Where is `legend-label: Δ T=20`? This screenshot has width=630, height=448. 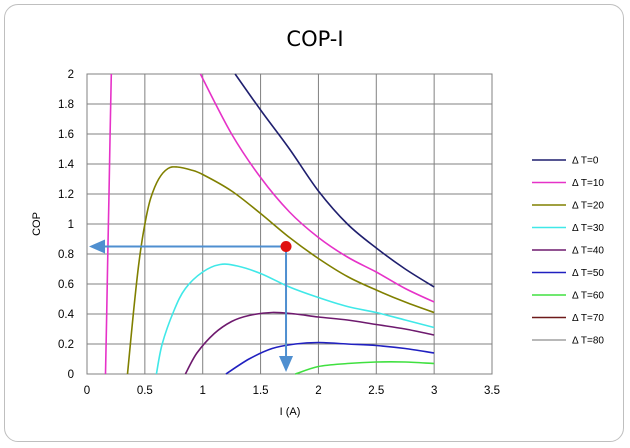
legend-label: Δ T=20 is located at coordinates (588, 206).